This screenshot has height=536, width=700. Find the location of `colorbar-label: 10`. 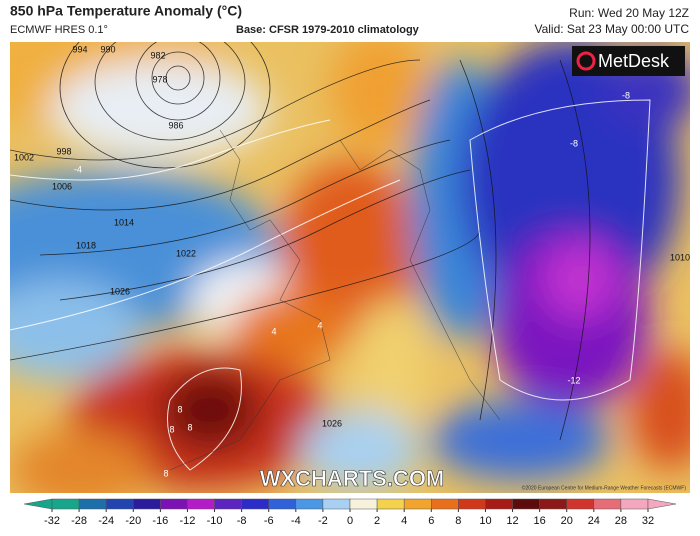

colorbar-label: 10 is located at coordinates (485, 521).